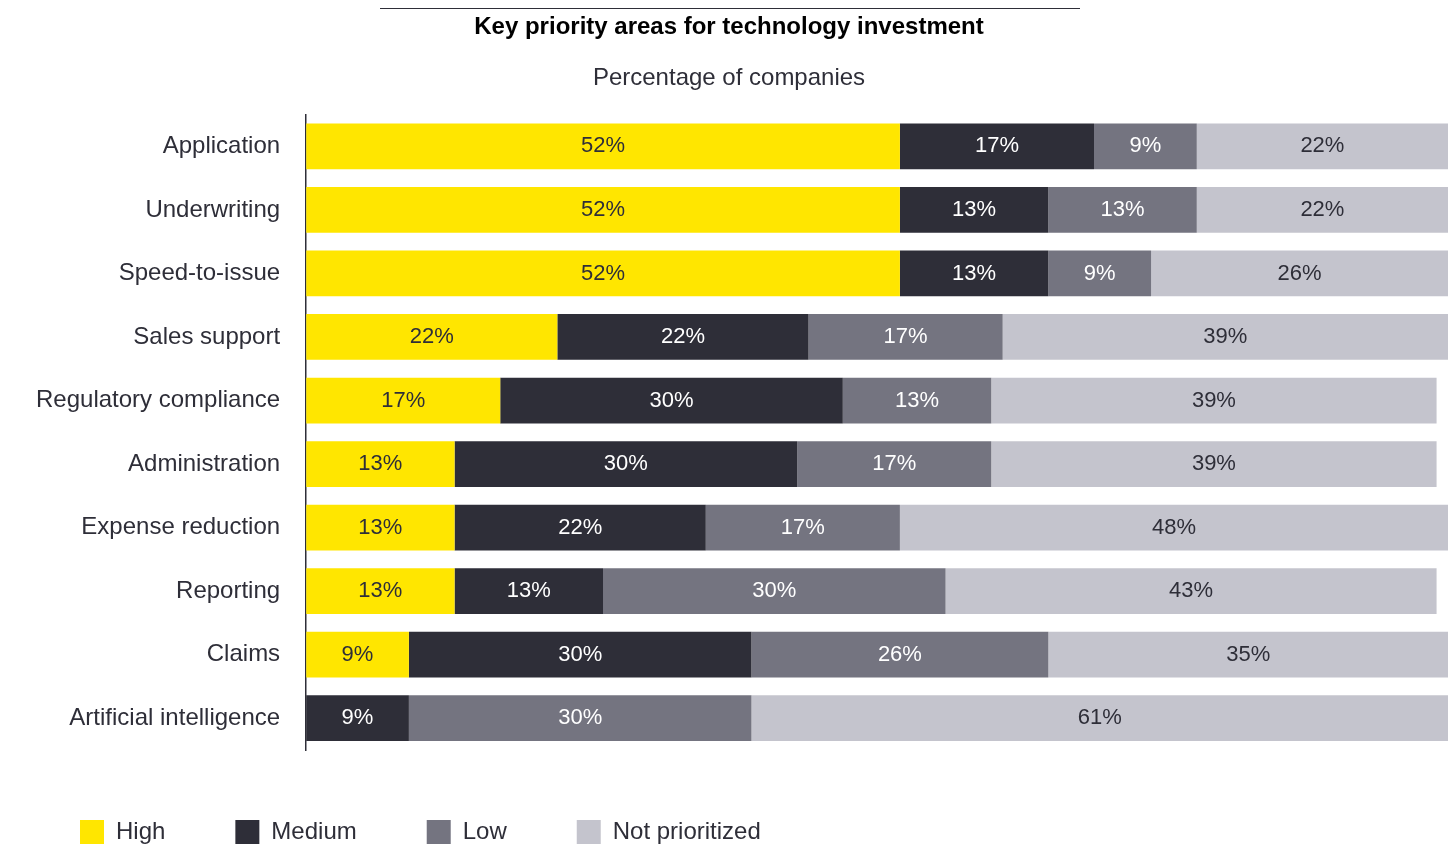 Image resolution: width=1455 pixels, height=863 pixels. Describe the element at coordinates (175, 716) in the screenshot. I see `y-tick-label: Artificial intelligence` at that location.